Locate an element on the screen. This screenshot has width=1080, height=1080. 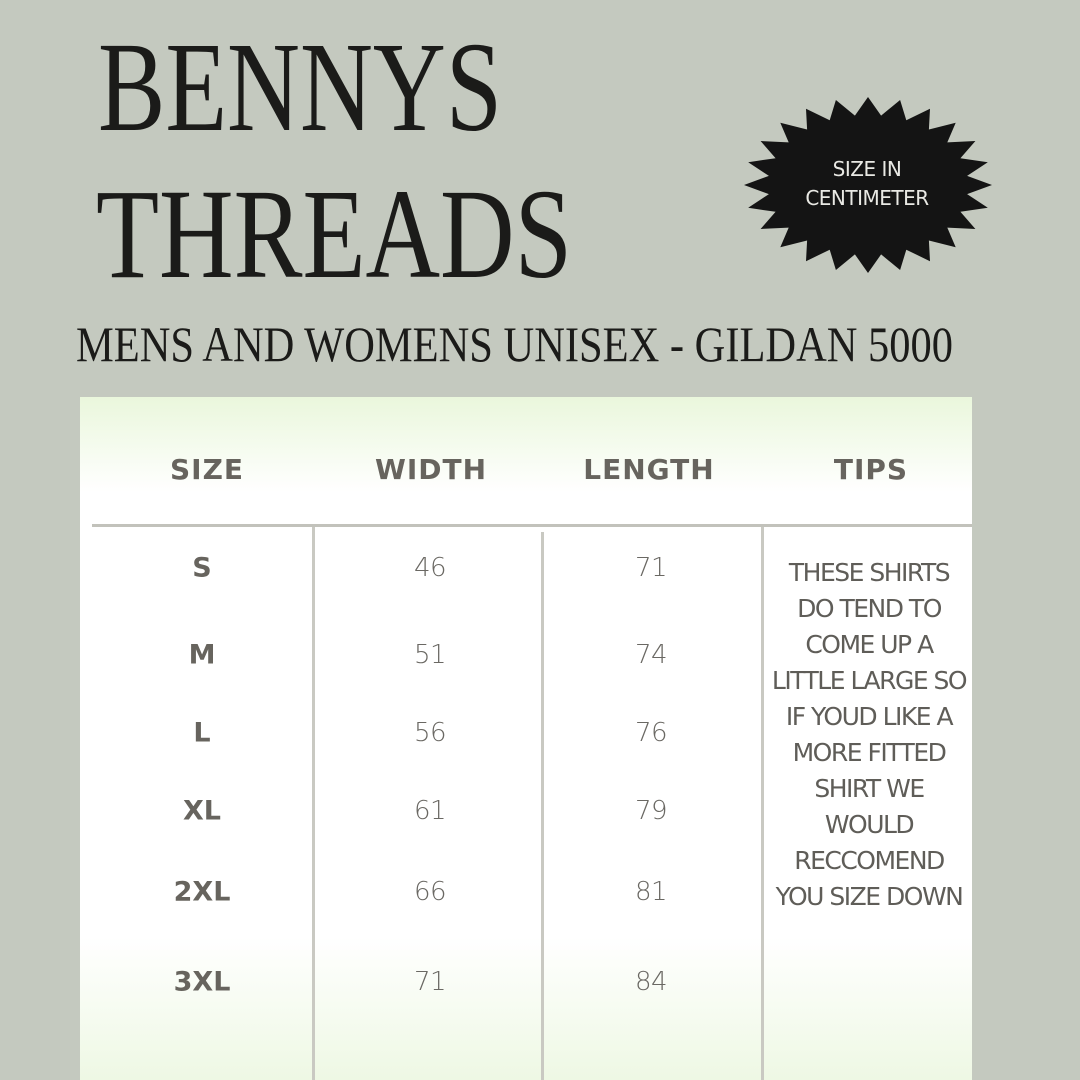
tips-line: SHIRT WE is located at coordinates (869, 788).